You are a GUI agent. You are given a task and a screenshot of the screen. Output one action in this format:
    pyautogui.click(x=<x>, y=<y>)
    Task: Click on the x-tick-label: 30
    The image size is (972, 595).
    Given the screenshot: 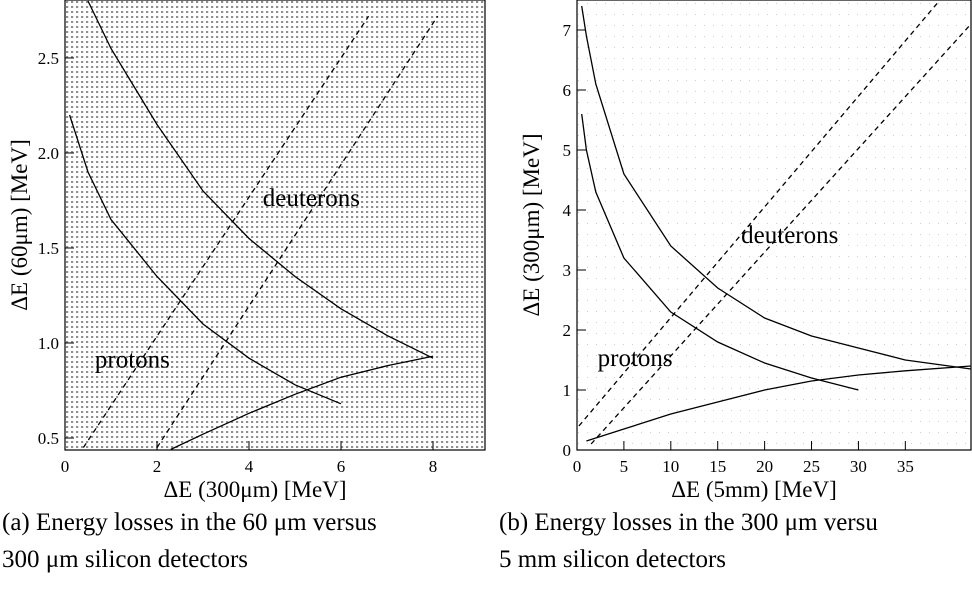 What is the action you would take?
    pyautogui.click(x=858, y=466)
    